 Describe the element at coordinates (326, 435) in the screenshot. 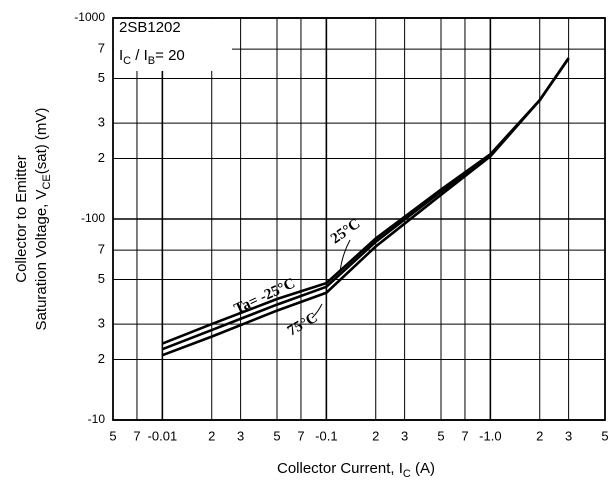

I see `x-tick-label: -0.1` at that location.